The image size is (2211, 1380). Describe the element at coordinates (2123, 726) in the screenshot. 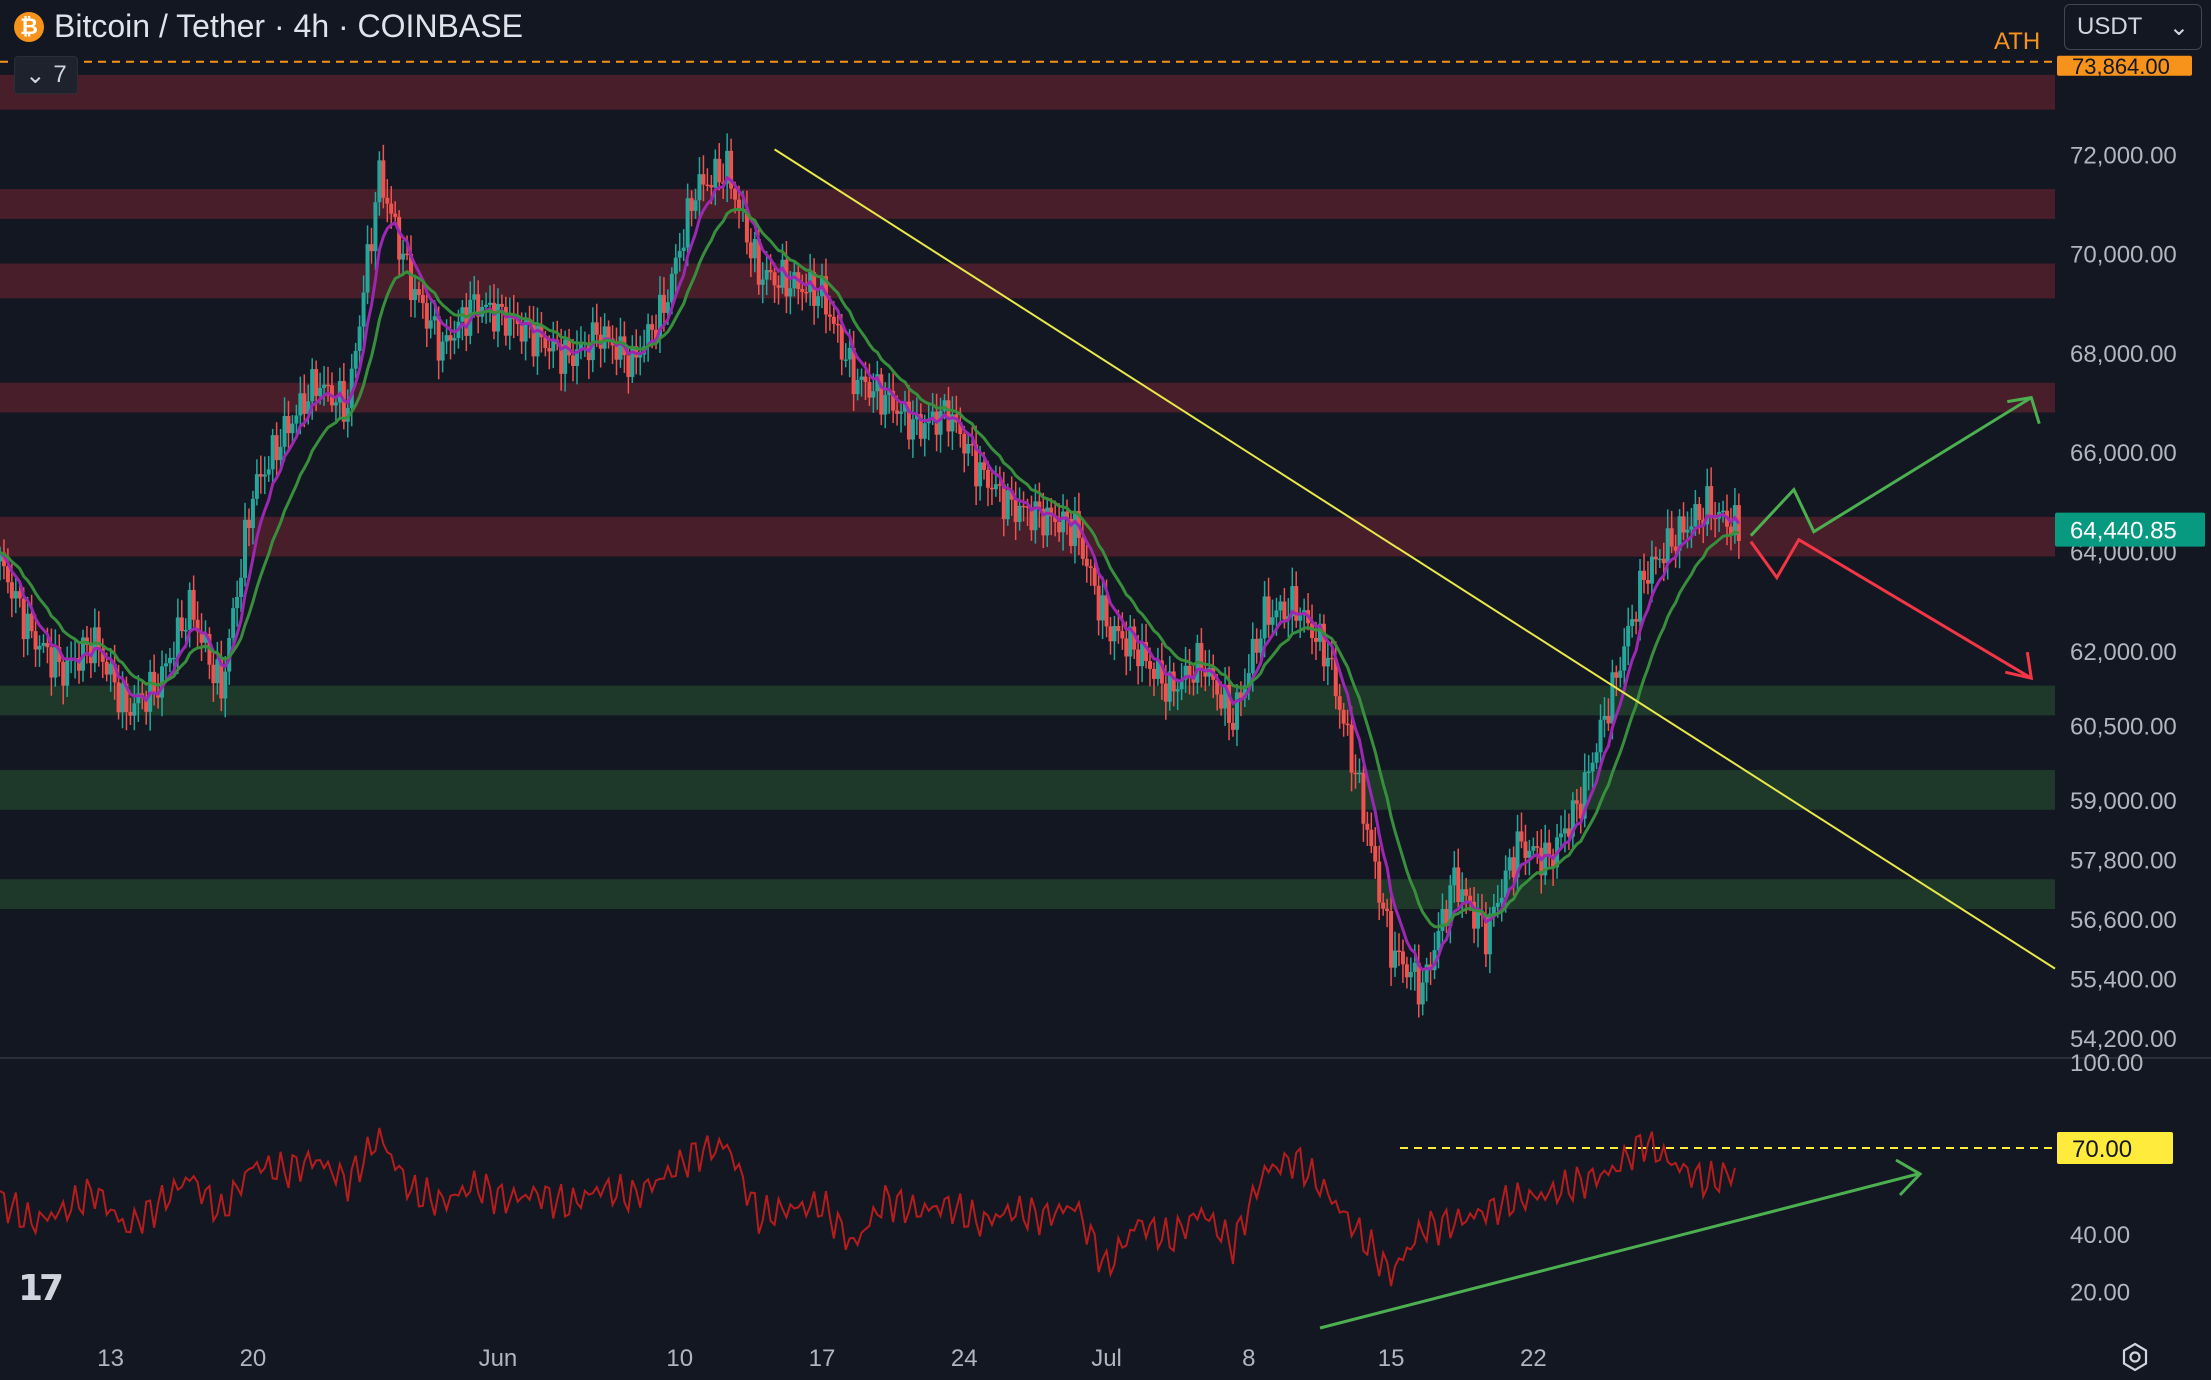

I see `price-axis-tick: 60,500.00` at that location.